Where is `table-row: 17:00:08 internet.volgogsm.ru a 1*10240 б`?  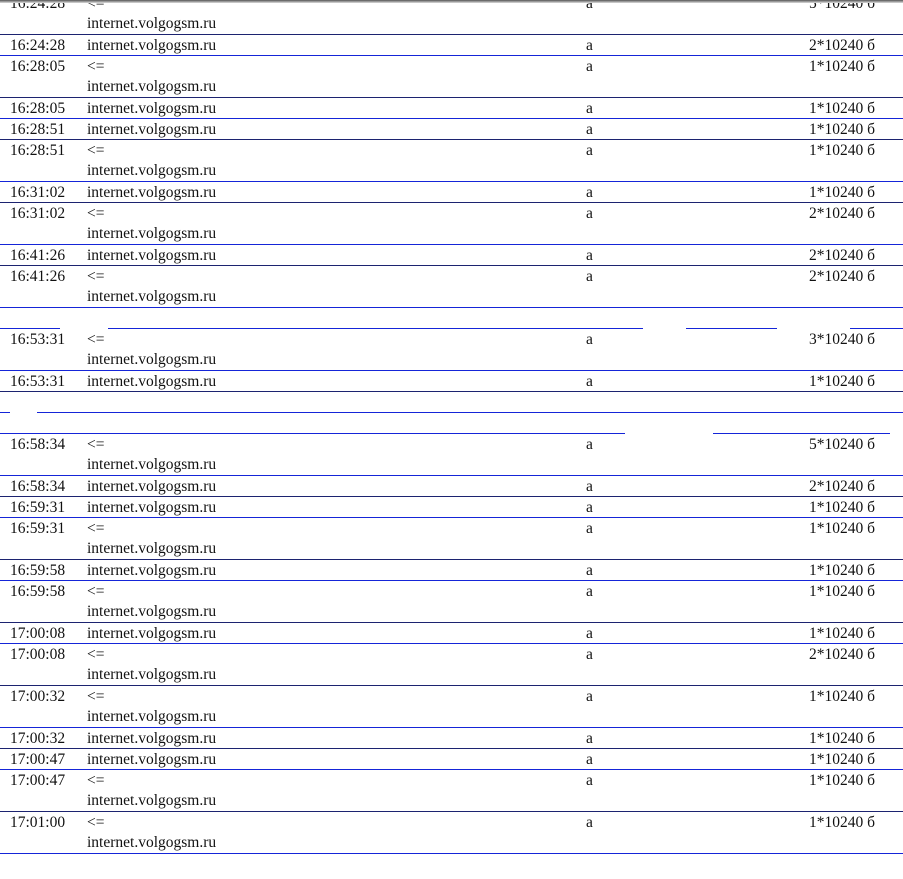
table-row: 17:00:08 internet.volgogsm.ru a 1*10240 б is located at coordinates (451, 633).